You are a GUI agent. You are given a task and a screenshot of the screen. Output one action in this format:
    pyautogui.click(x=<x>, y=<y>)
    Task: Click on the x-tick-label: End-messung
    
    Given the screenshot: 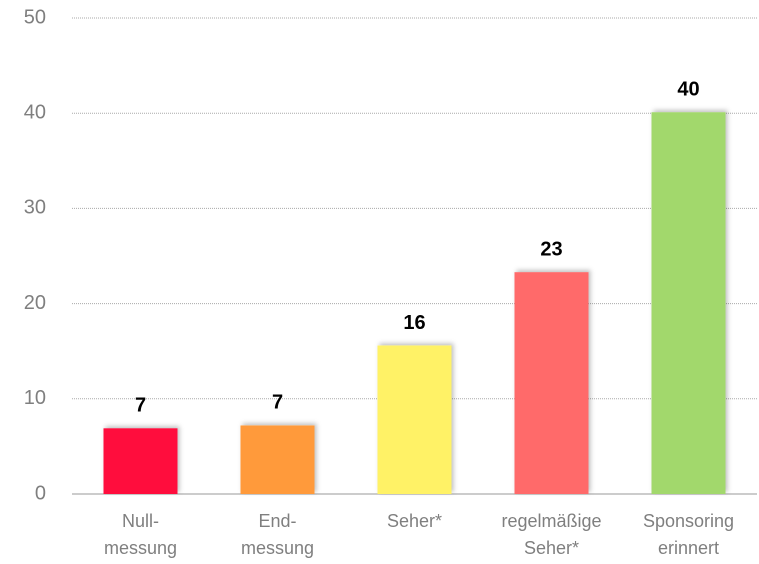 What is the action you would take?
    pyautogui.click(x=277, y=534)
    